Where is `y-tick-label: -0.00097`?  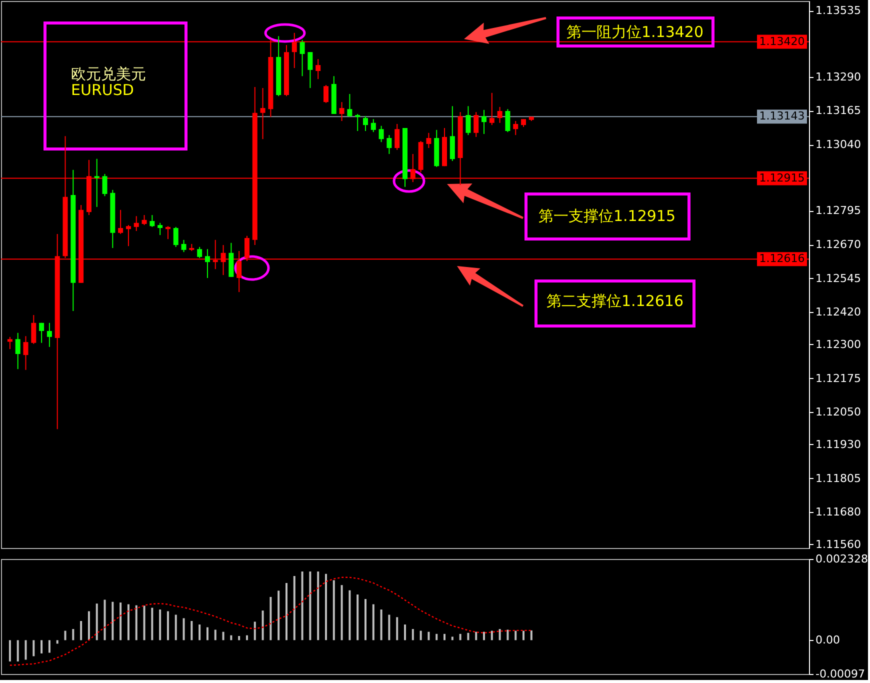
y-tick-label: -0.00097 is located at coordinates (840, 674).